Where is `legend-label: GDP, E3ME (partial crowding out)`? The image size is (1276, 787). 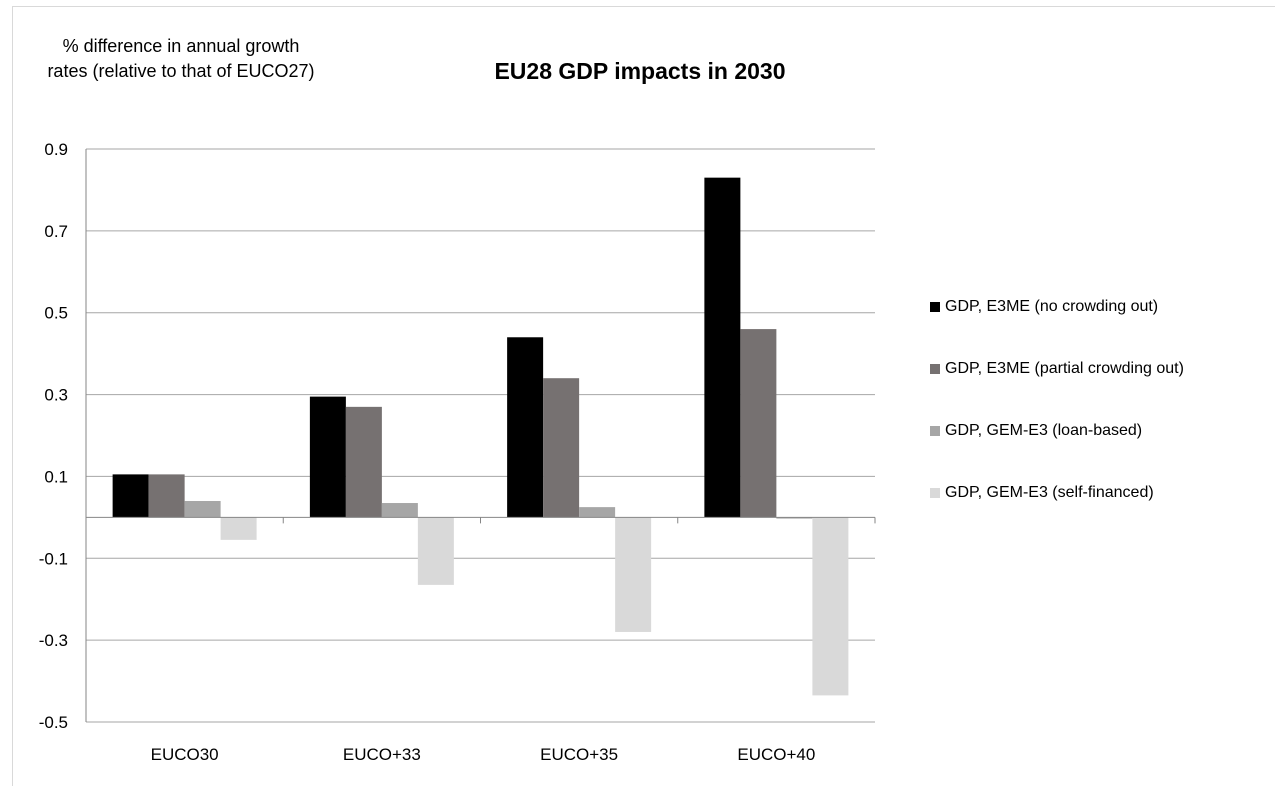
legend-label: GDP, E3ME (partial crowding out) is located at coordinates (1064, 368).